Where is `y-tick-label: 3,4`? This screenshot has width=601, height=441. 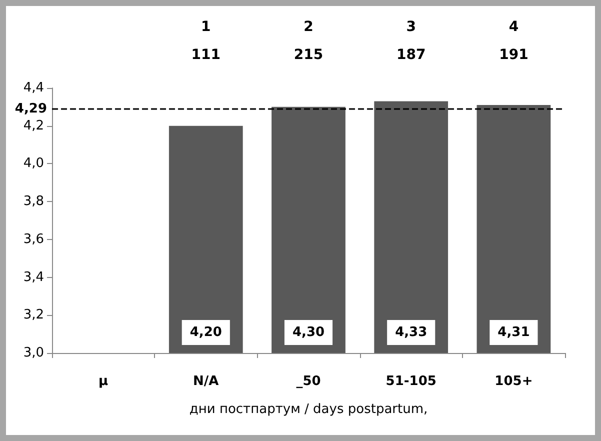
y-tick-label: 3,4 is located at coordinates (33, 277).